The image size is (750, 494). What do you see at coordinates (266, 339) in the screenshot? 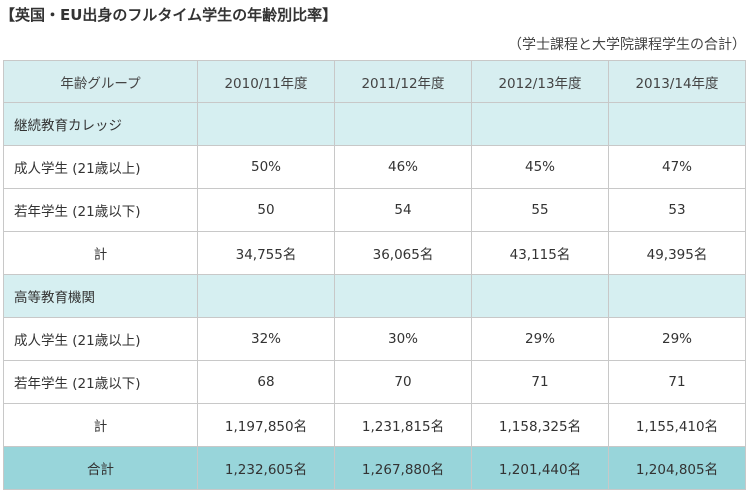
I see `table-cell: 32%` at bounding box center [266, 339].